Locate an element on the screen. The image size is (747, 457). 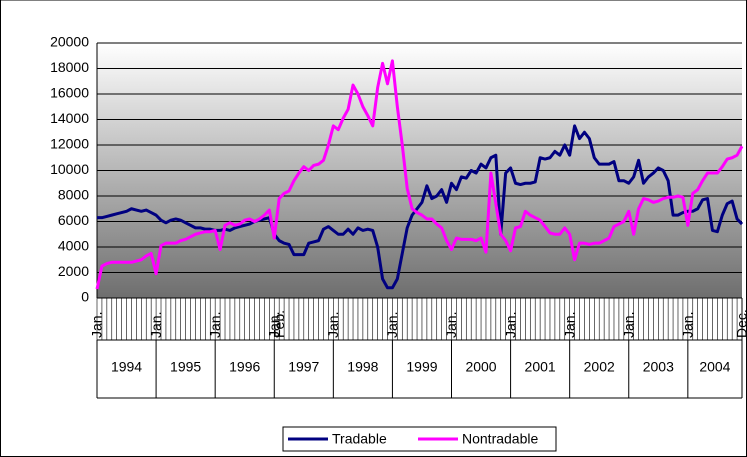
y-tick-label: 4000 is located at coordinates (73, 246).